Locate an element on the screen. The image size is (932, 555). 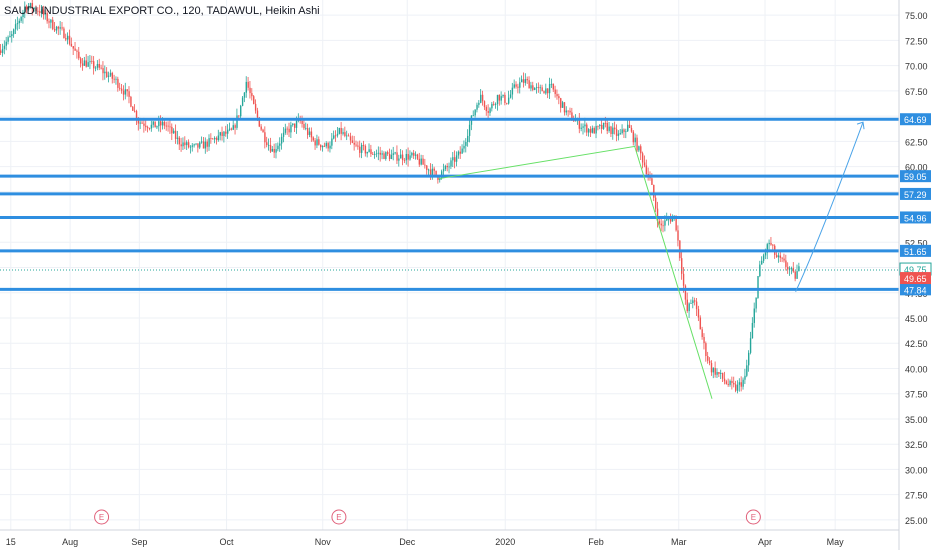
time-tick-label: Apr is located at coordinates (765, 542).